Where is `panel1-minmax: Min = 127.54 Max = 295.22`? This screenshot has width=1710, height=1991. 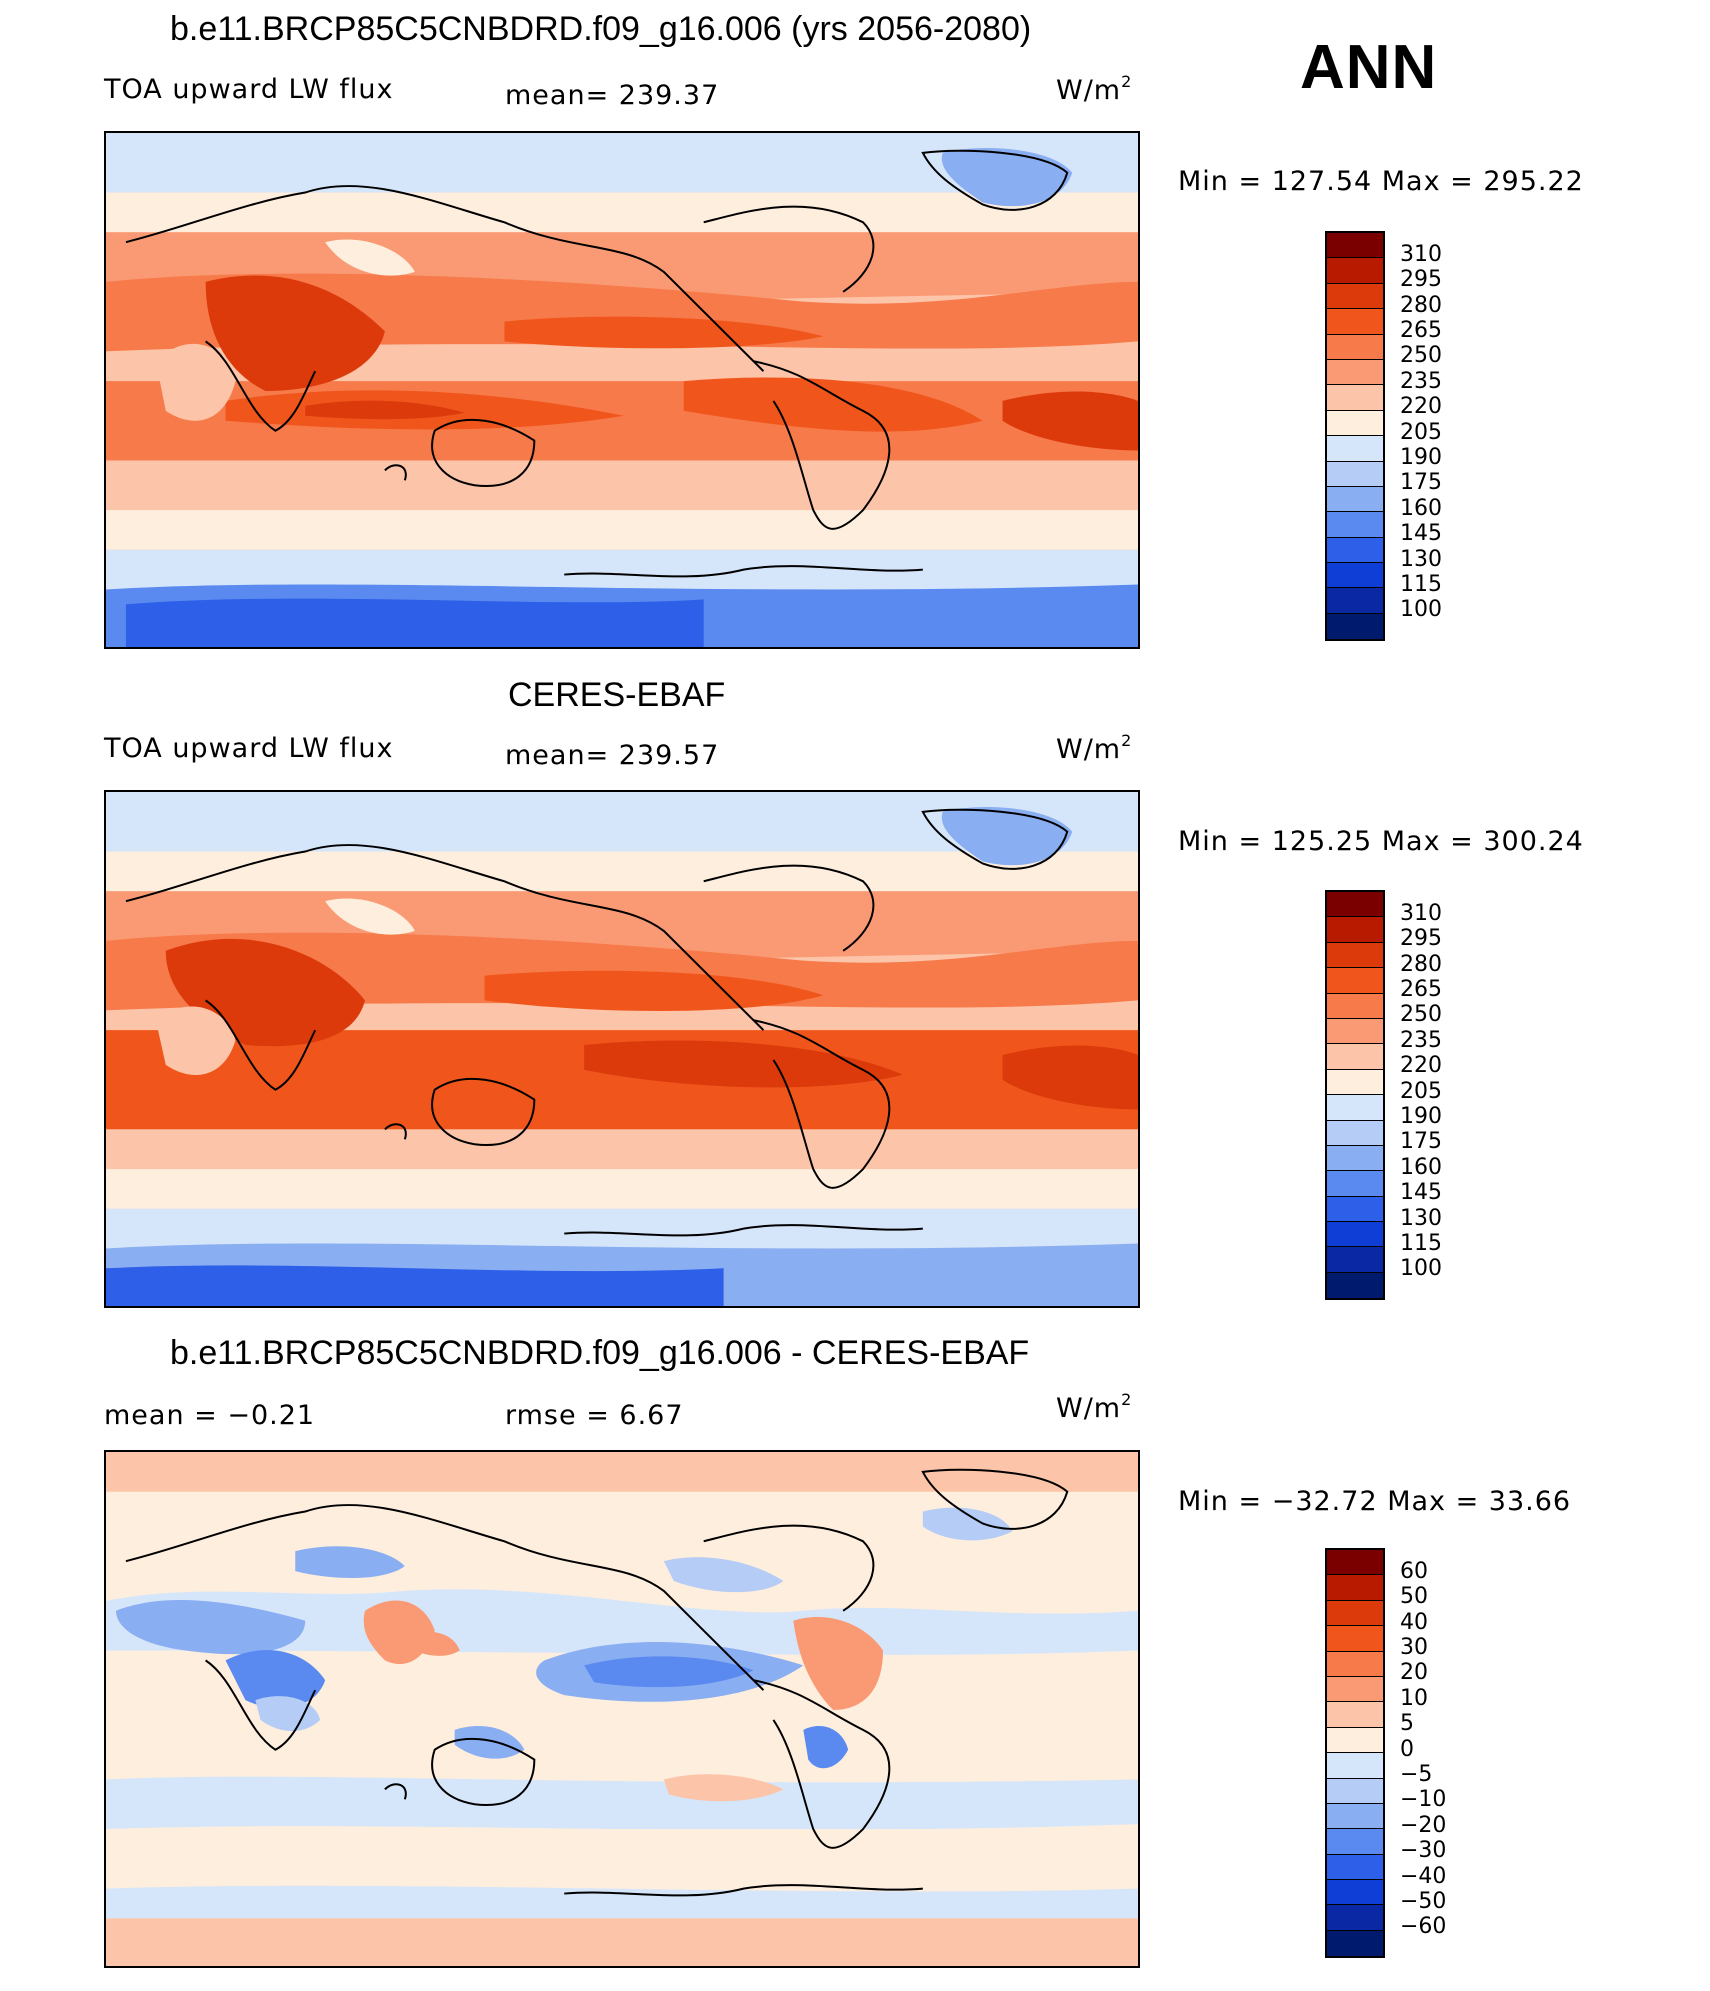 panel1-minmax: Min = 127.54 Max = 295.22 is located at coordinates (1381, 181).